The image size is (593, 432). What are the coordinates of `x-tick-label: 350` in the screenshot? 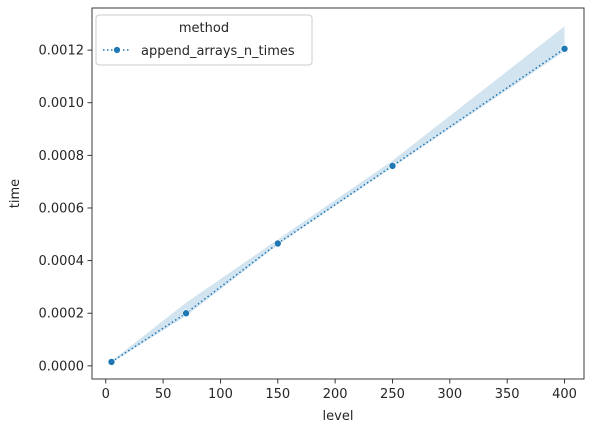 It's located at (507, 394).